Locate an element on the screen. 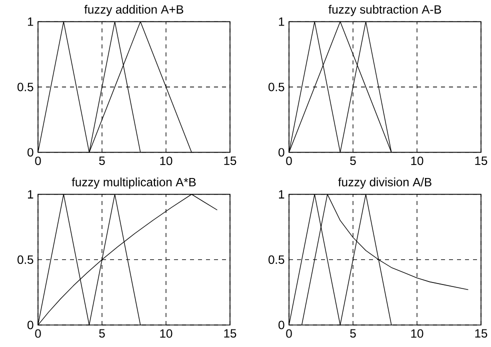 This screenshot has width=491, height=347. chart-title: fuzzy multiplication A*B is located at coordinates (134, 183).